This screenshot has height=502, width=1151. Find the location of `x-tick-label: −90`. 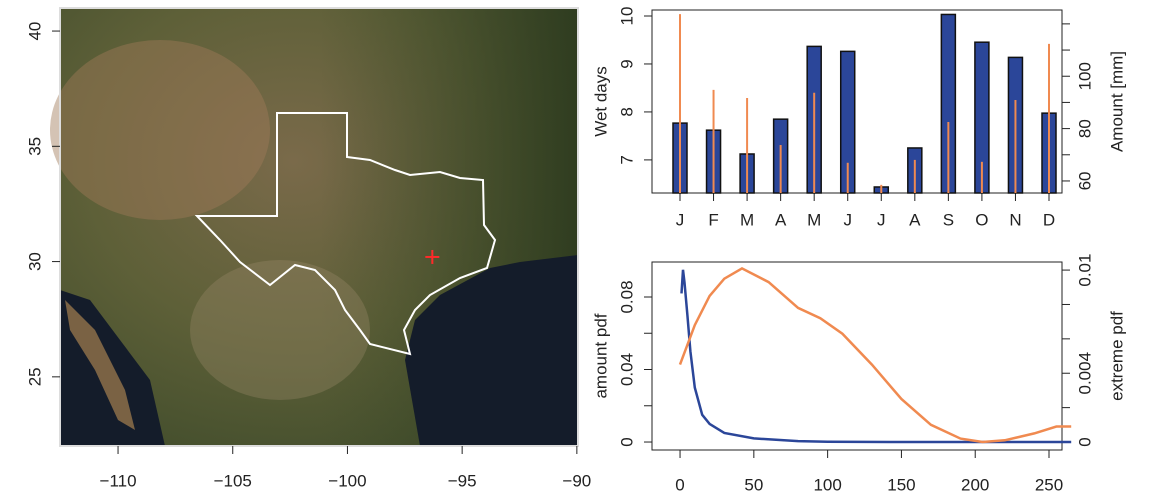

x-tick-label: −90 is located at coordinates (576, 480).